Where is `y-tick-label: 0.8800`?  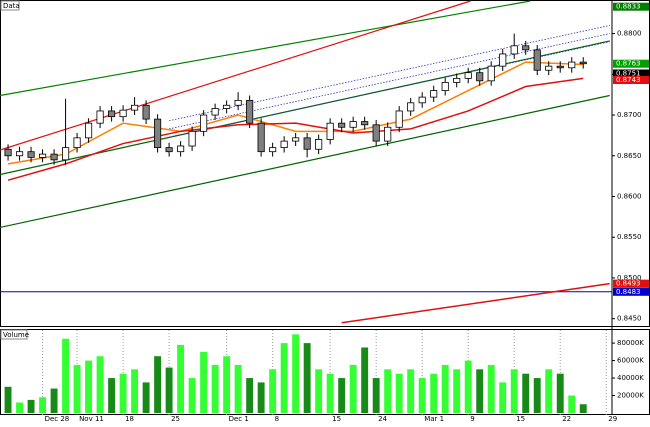 y-tick-label: 0.8800 is located at coordinates (629, 34).